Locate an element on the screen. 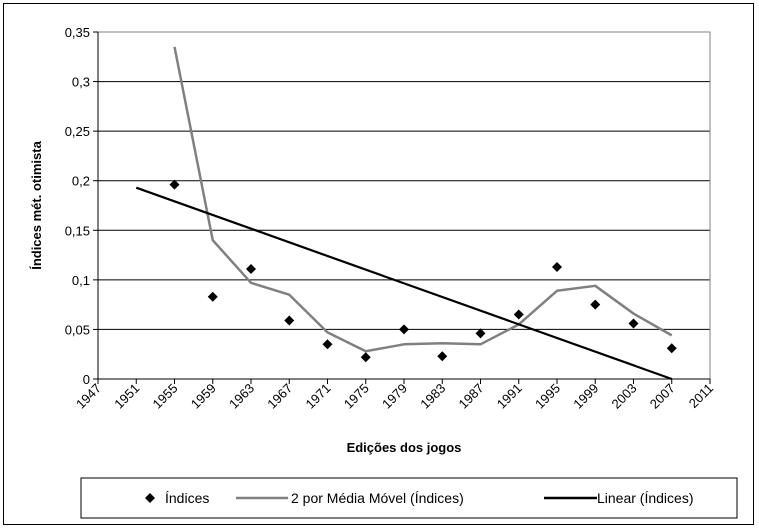 The image size is (759, 530). y-tick-label: 0,1 is located at coordinates (81, 280).